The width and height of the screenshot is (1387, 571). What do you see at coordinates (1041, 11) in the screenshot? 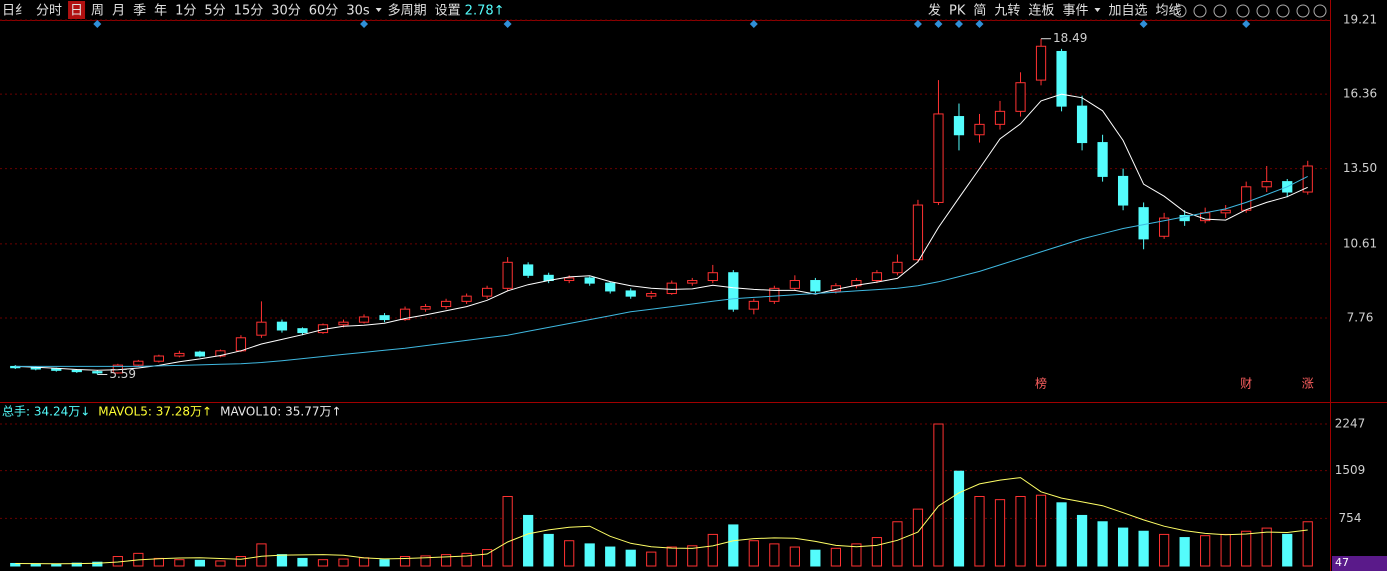
I see `toolbar-tab: 连板` at bounding box center [1041, 11].